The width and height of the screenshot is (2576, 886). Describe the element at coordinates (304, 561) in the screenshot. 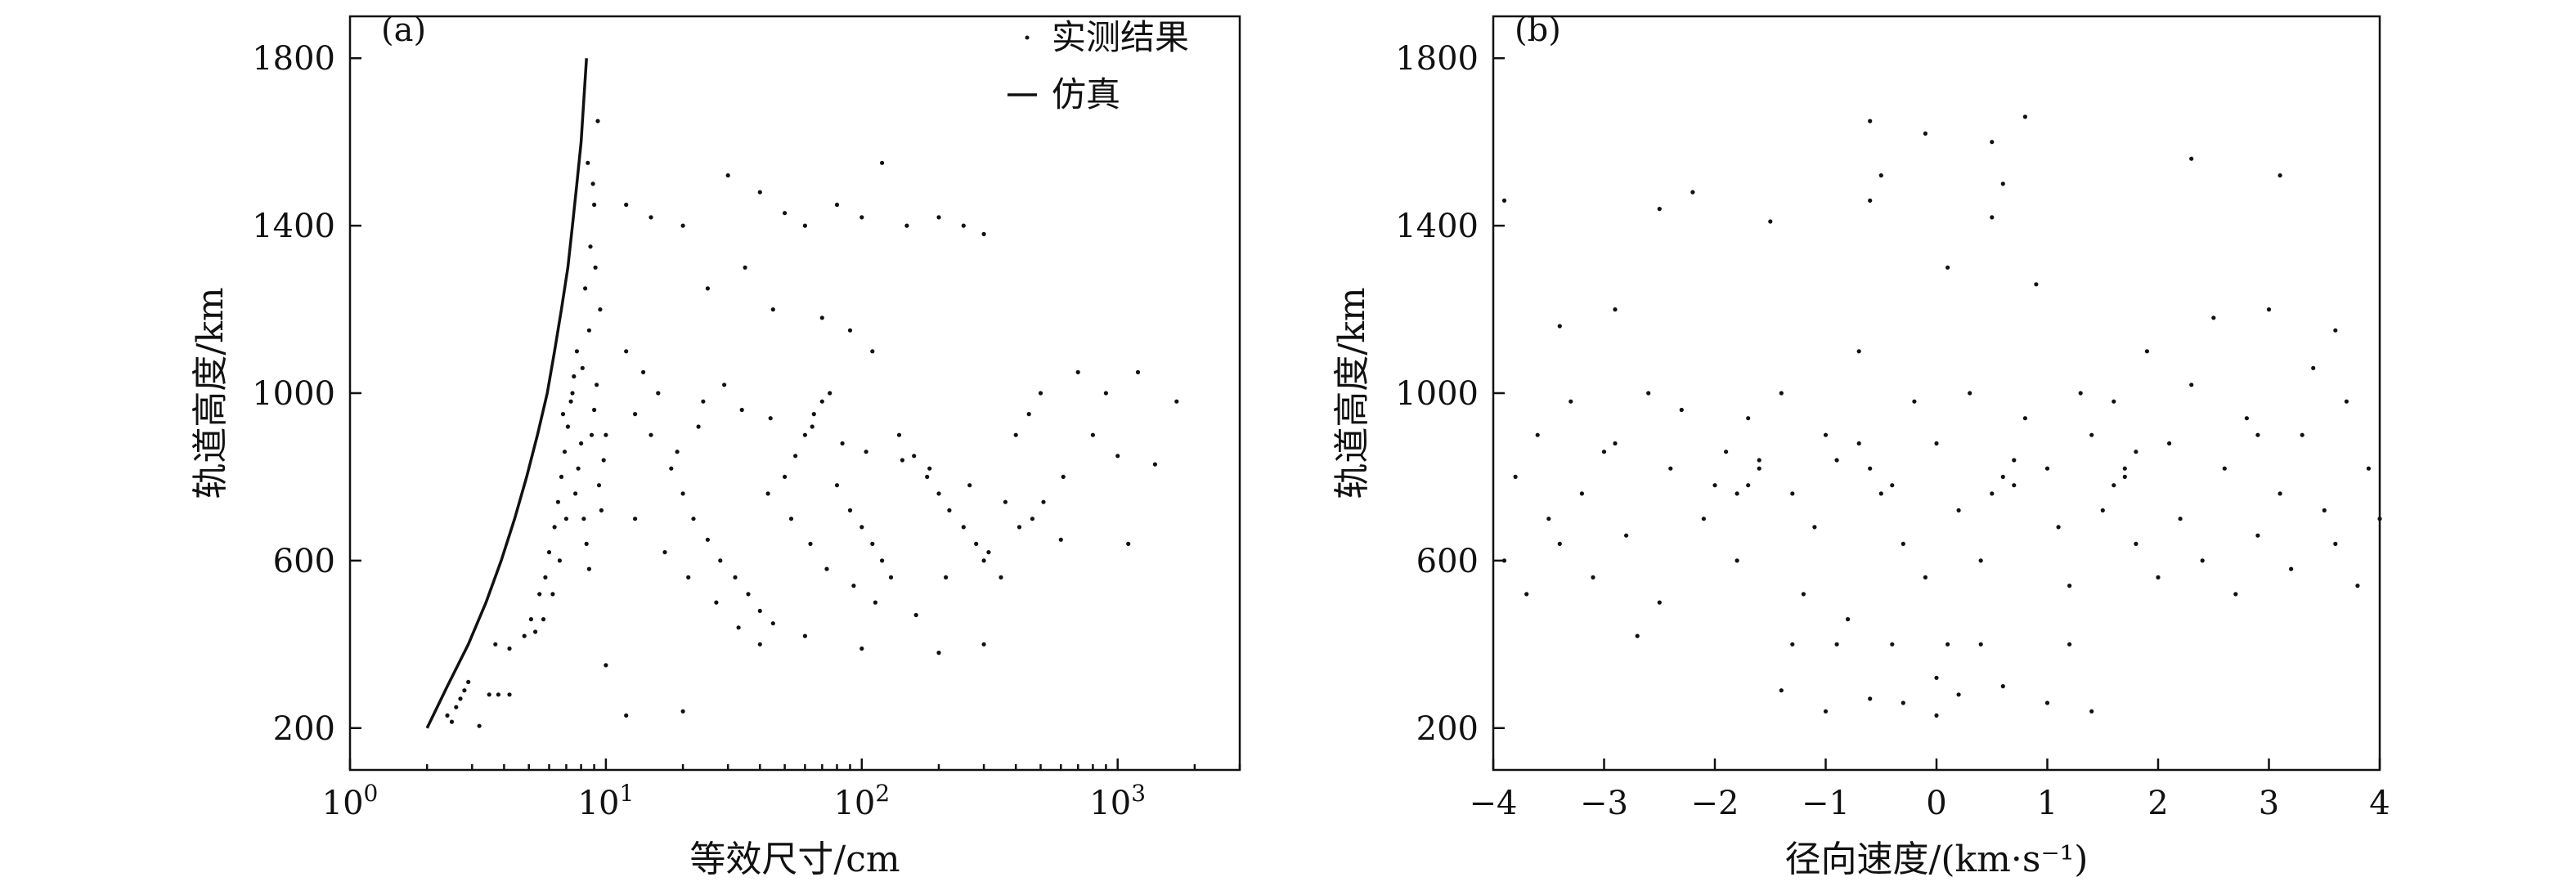

I see `y-tick-label: 600` at that location.